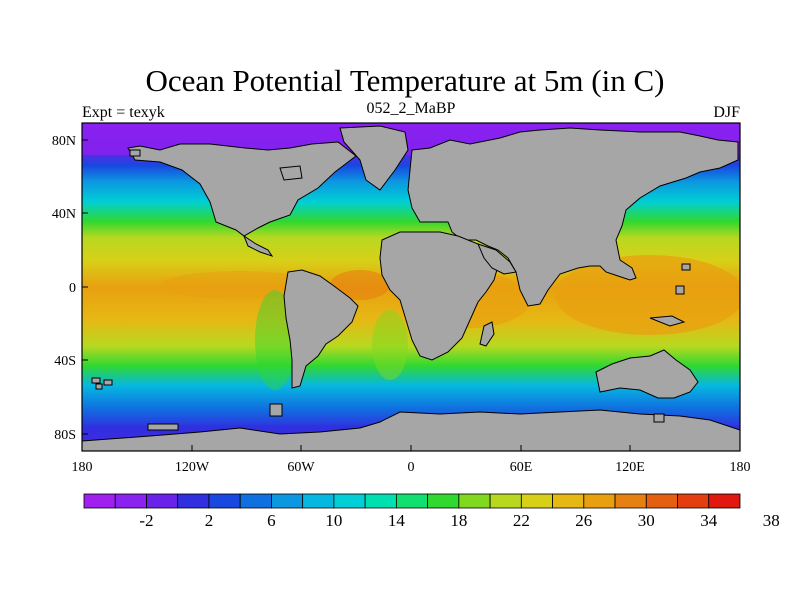  I want to click on colorbar-label: 30, so click(646, 520).